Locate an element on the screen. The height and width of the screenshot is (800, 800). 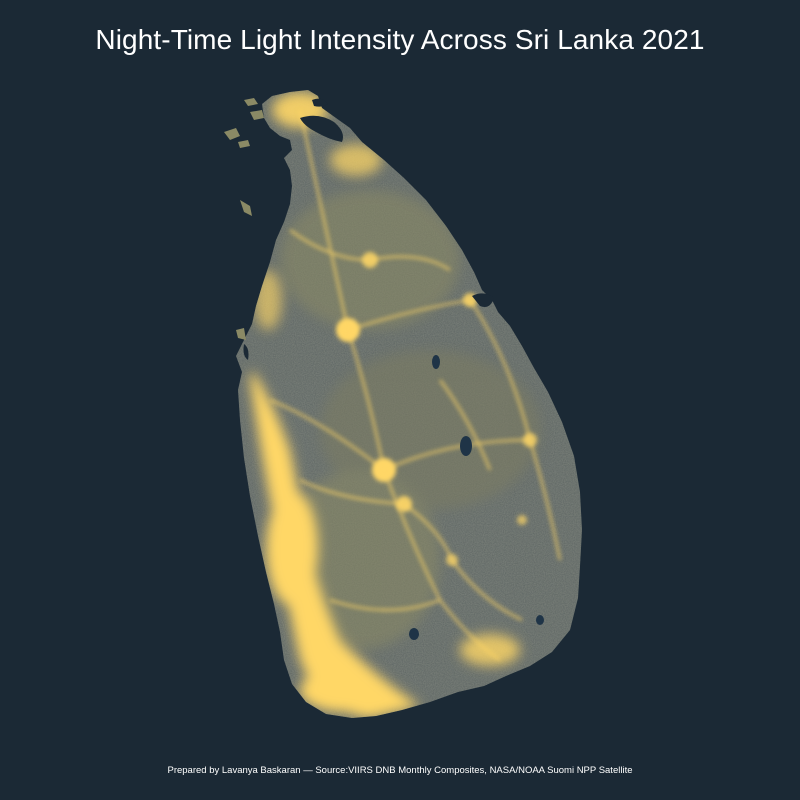
inland-water-bodies is located at coordinates (476, 497).